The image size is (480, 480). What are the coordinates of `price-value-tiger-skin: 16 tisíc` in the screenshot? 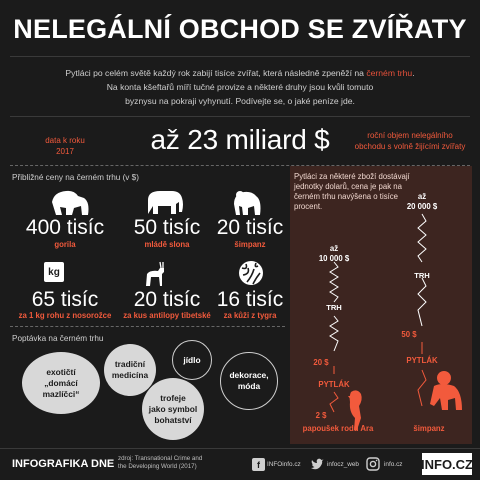 It's located at (250, 299).